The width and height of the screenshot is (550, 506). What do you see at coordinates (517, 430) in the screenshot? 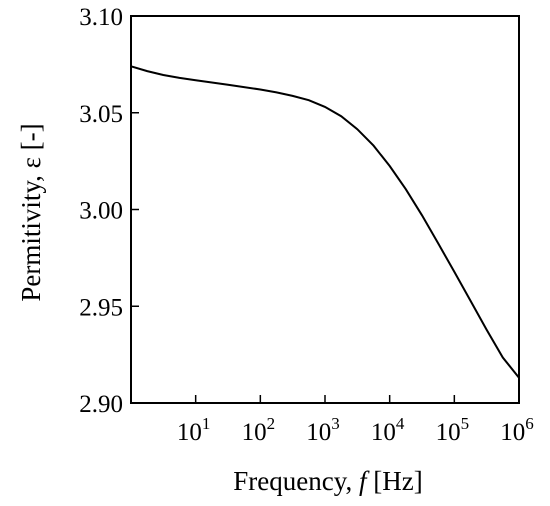
I see `x-tick-label: 10⁶` at bounding box center [517, 430].